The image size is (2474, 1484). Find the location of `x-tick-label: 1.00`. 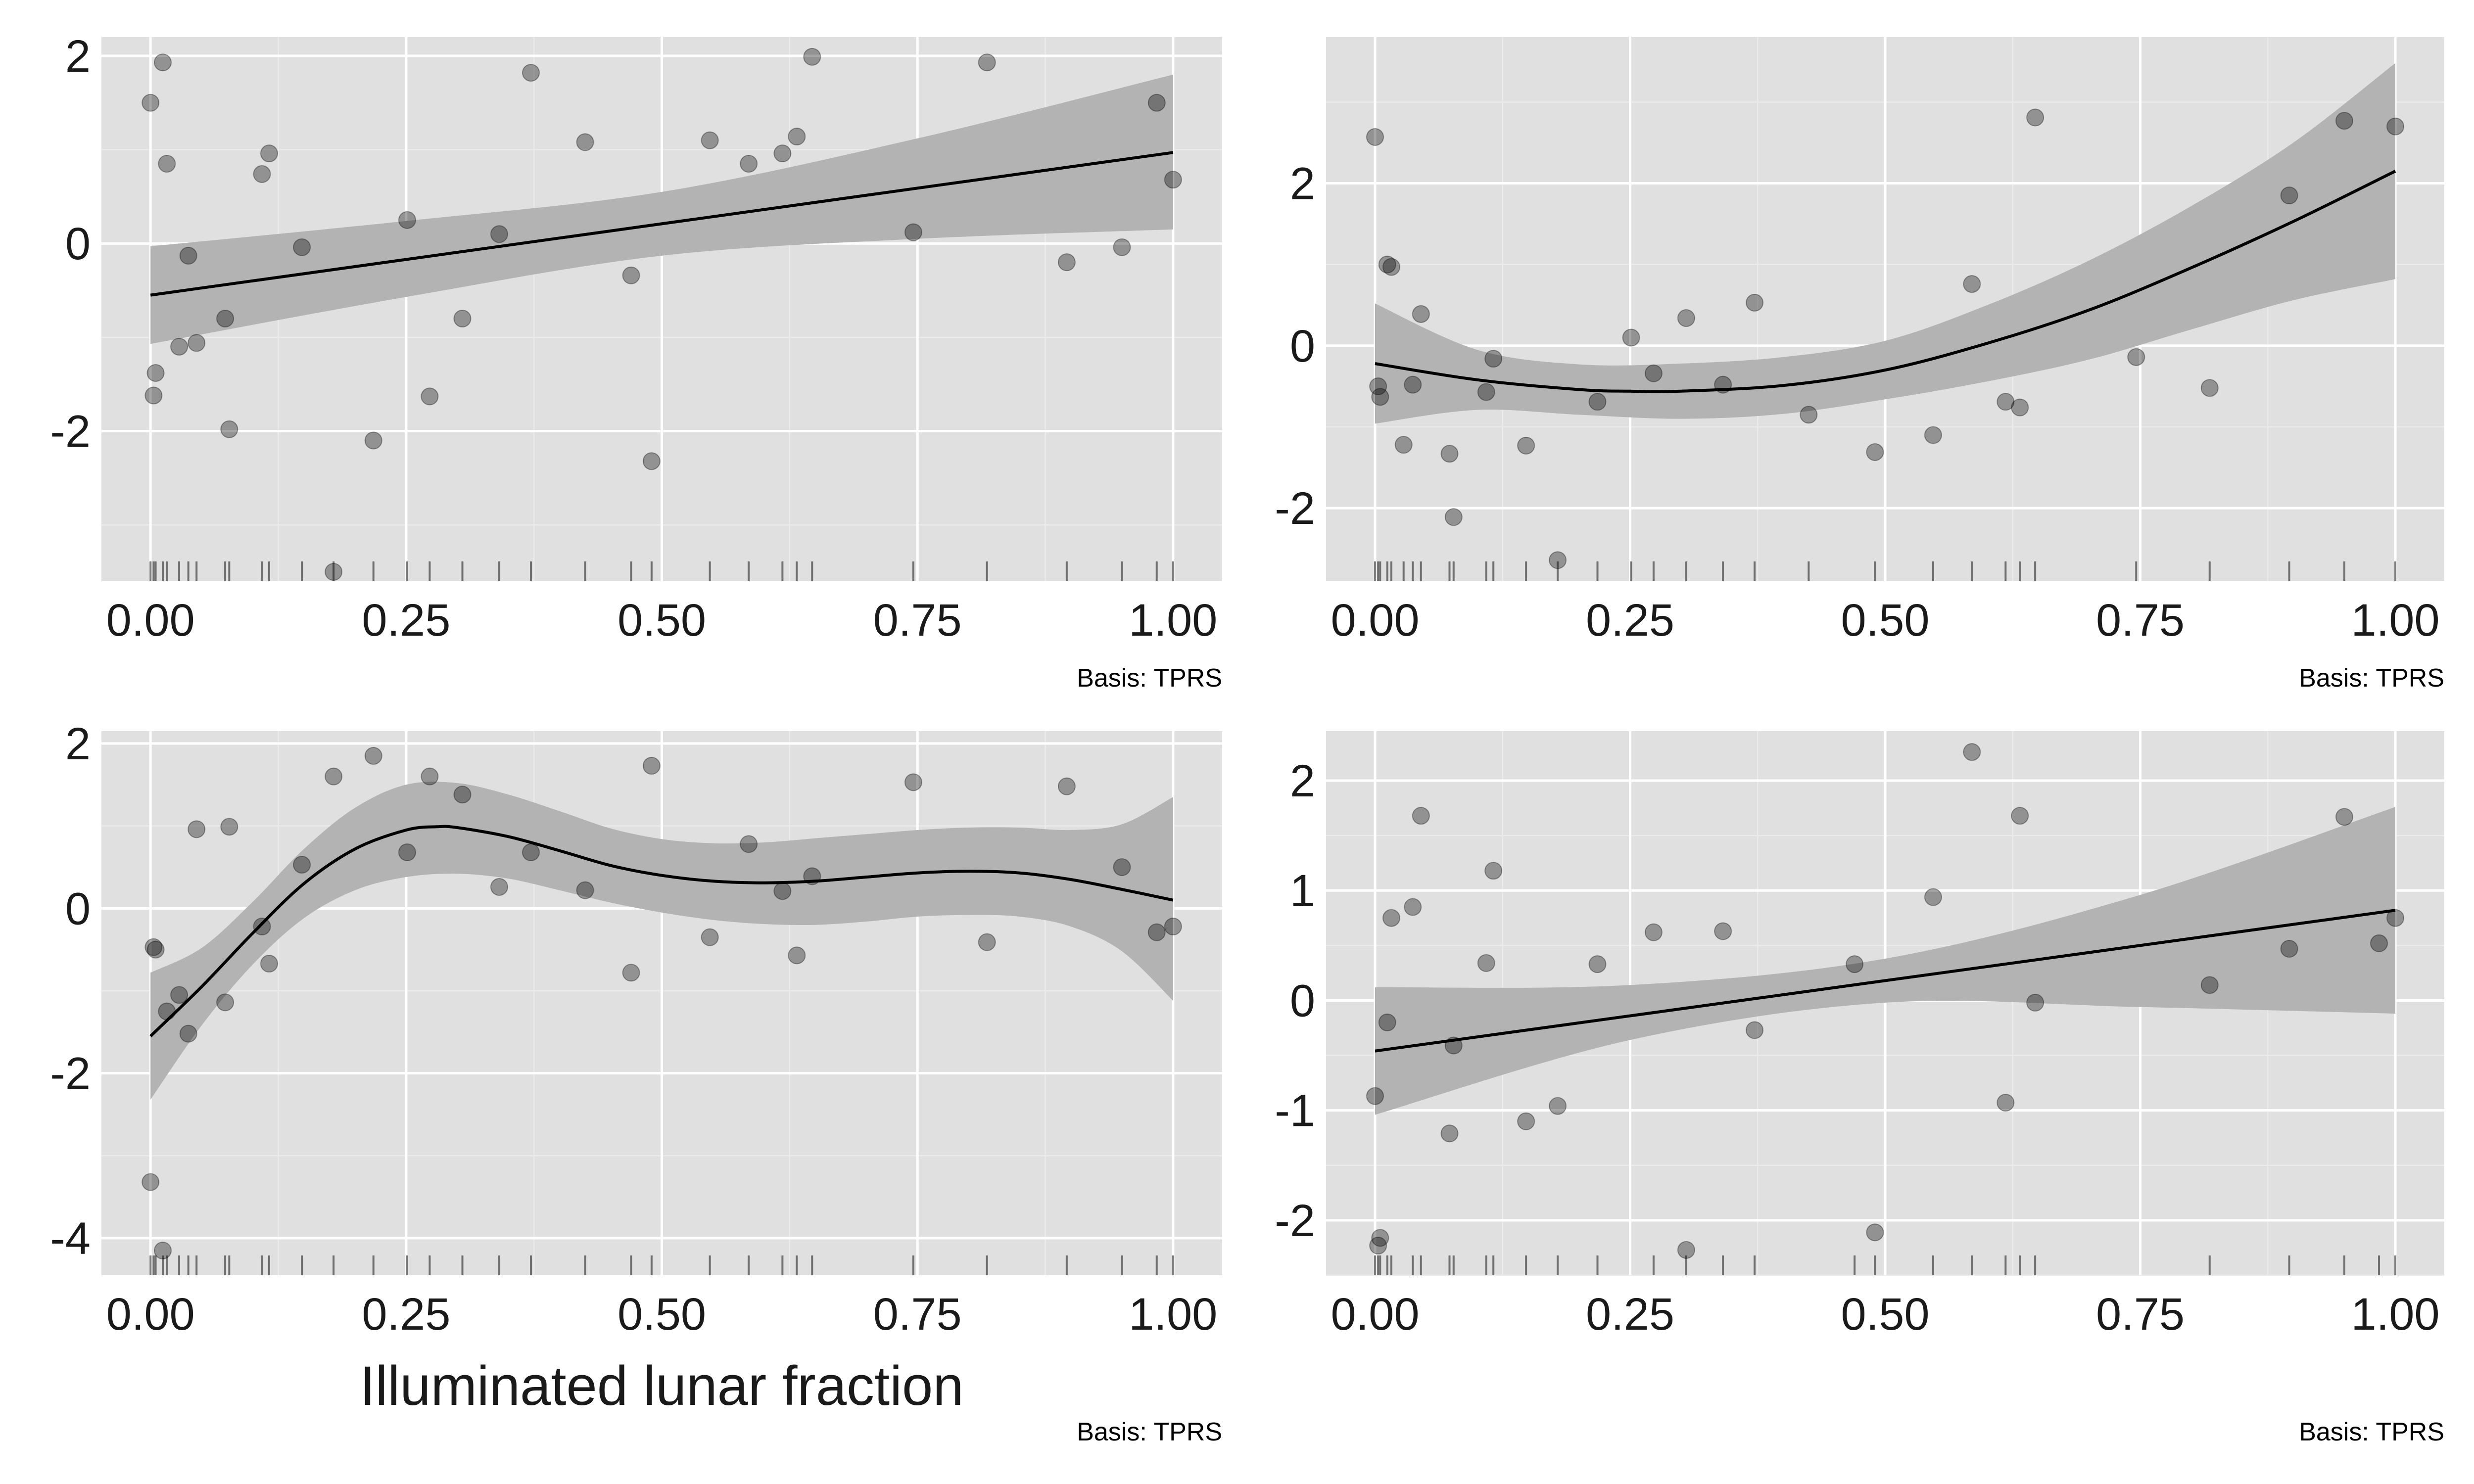

x-tick-label: 1.00 is located at coordinates (1173, 1314).